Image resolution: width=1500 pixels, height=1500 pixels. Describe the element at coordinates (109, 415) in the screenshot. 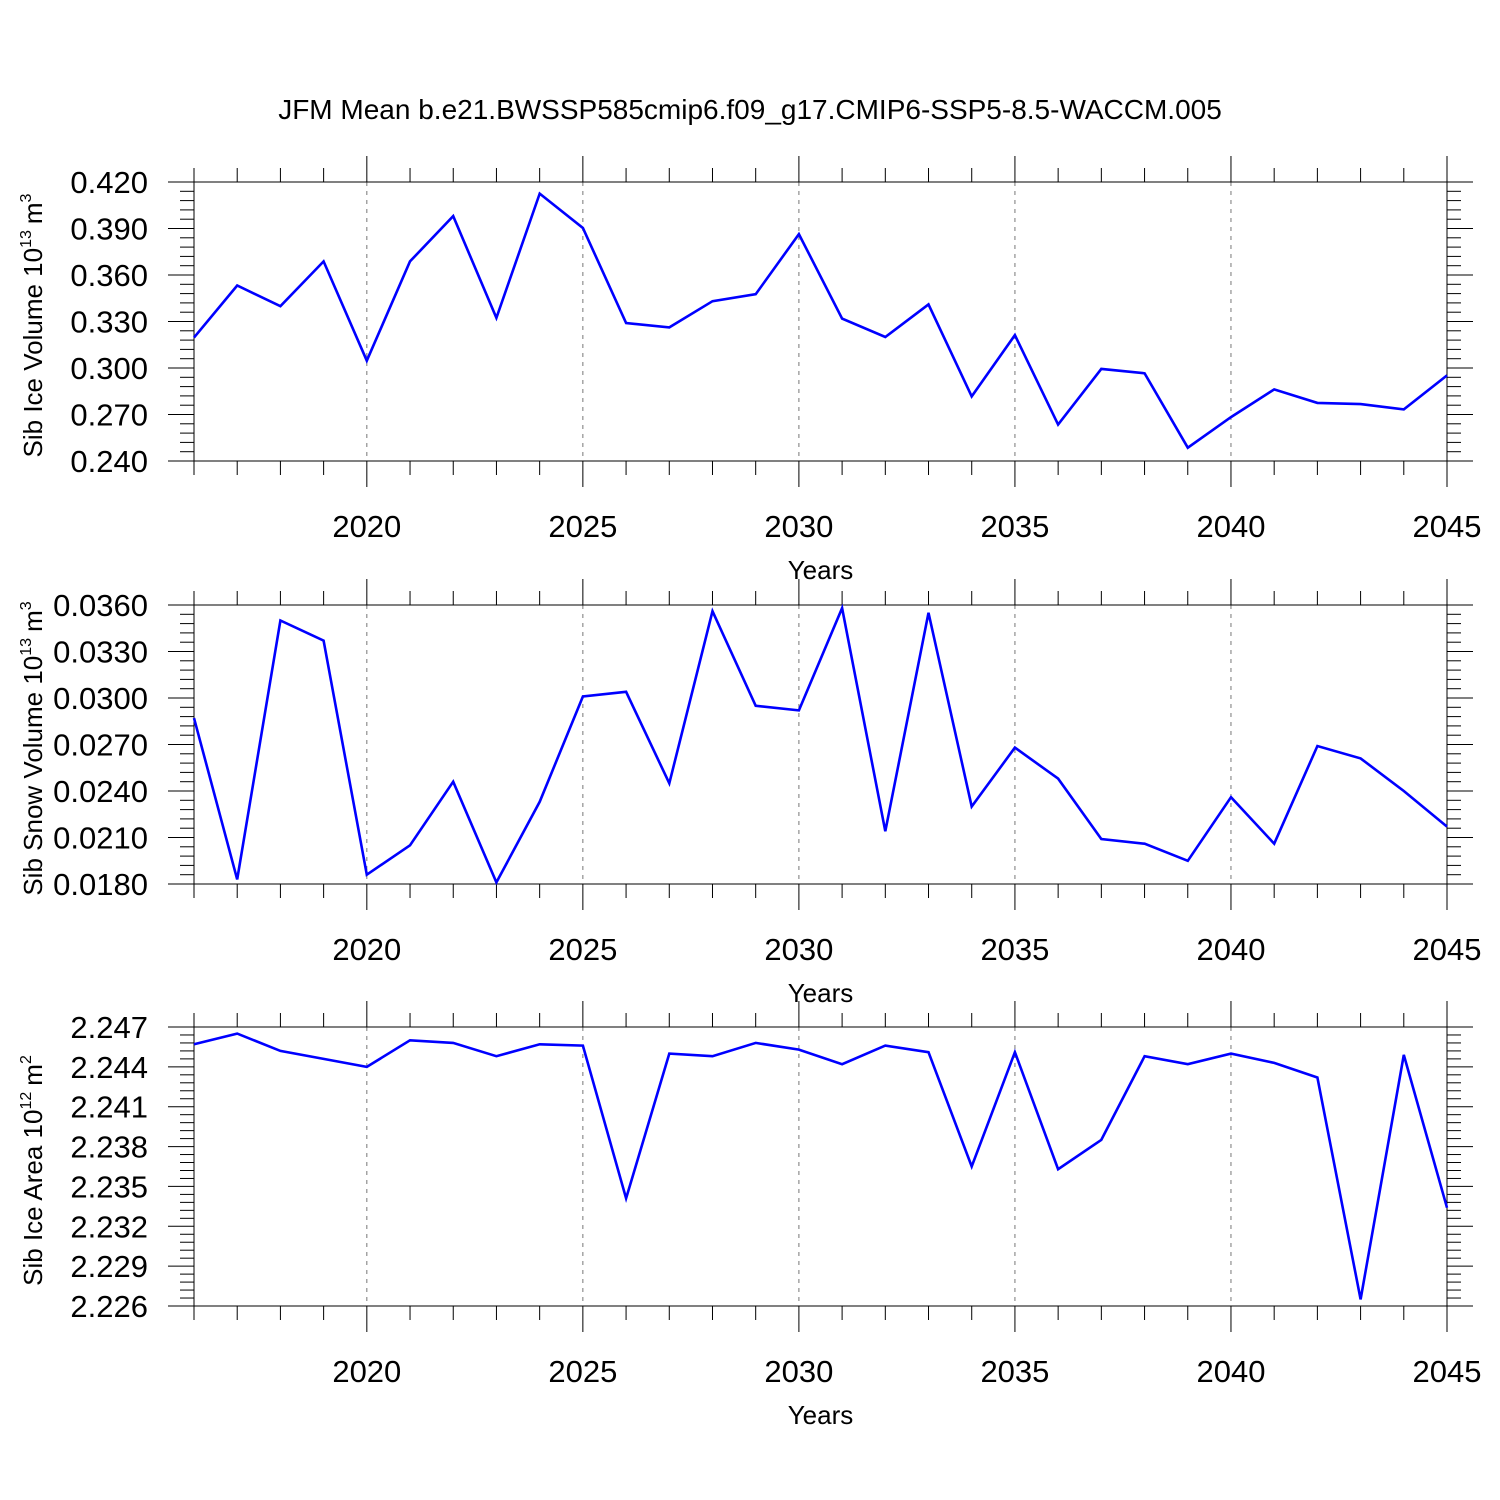

I see `y-tick-label: 0.270` at that location.